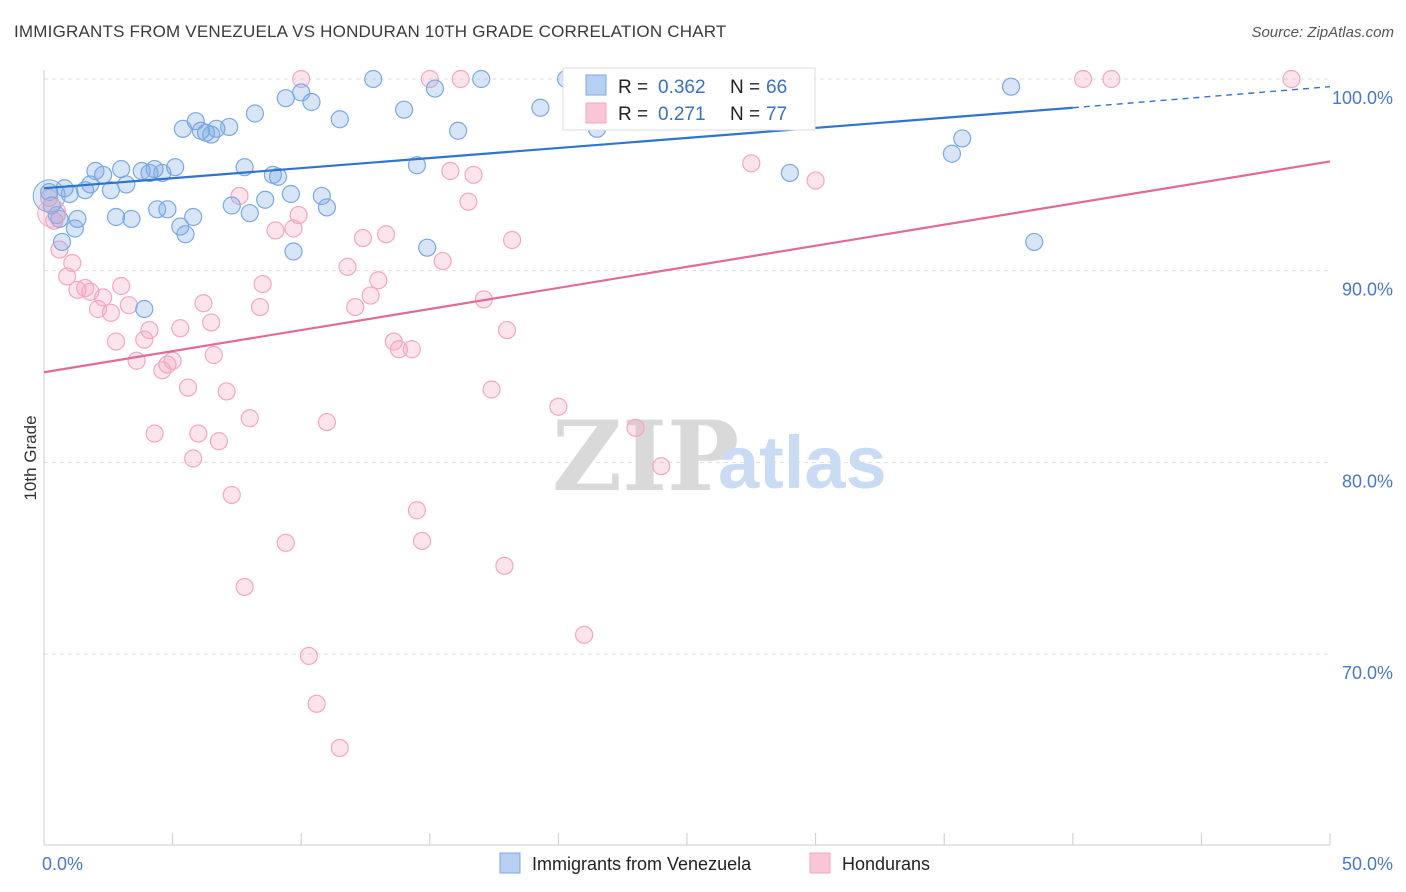 Image resolution: width=1406 pixels, height=892 pixels. I want to click on y-tick-label: 100.0%, so click(1362, 98).